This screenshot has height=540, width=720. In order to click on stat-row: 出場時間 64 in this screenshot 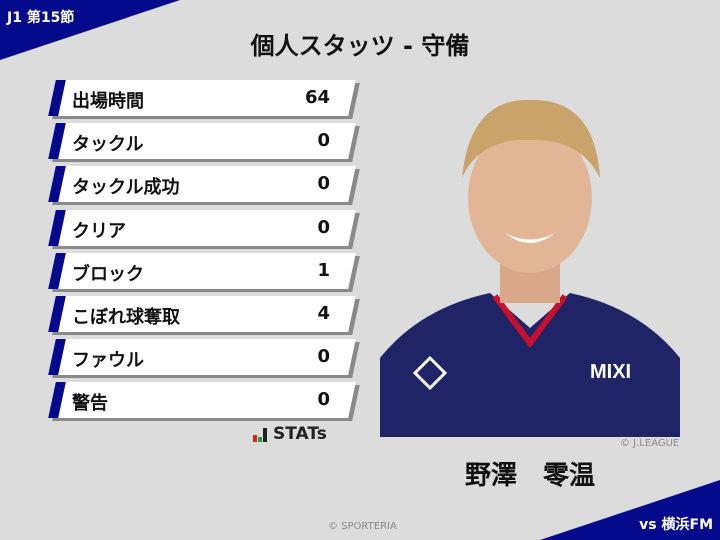, I will do `click(204, 99)`.